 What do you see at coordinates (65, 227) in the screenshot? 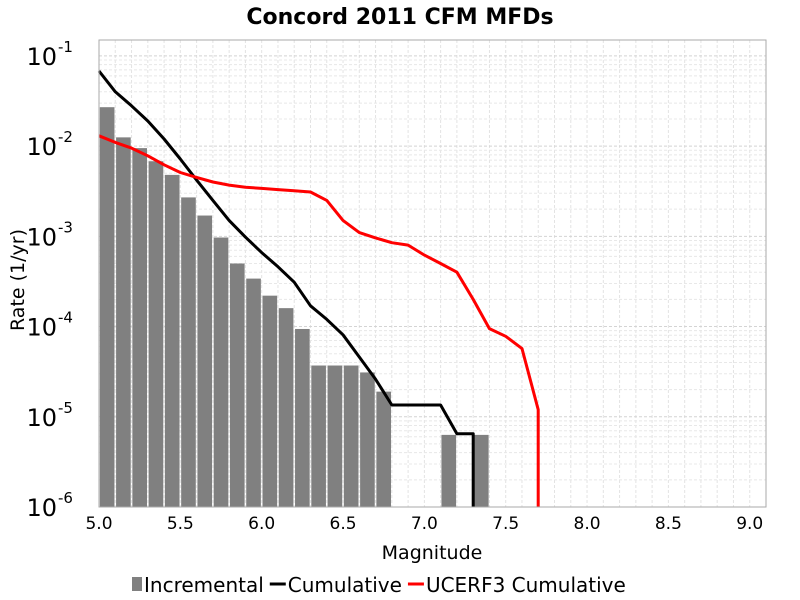
I see `y-tick-exponent: -3` at bounding box center [65, 227].